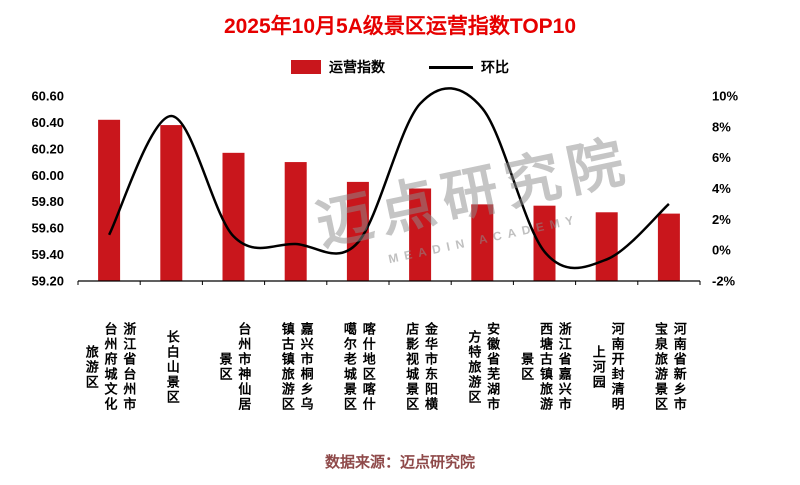 This screenshot has height=485, width=800. What do you see at coordinates (669, 367) in the screenshot?
I see `category-label: 河南省新乡市宝泉旅游景区` at bounding box center [669, 367].